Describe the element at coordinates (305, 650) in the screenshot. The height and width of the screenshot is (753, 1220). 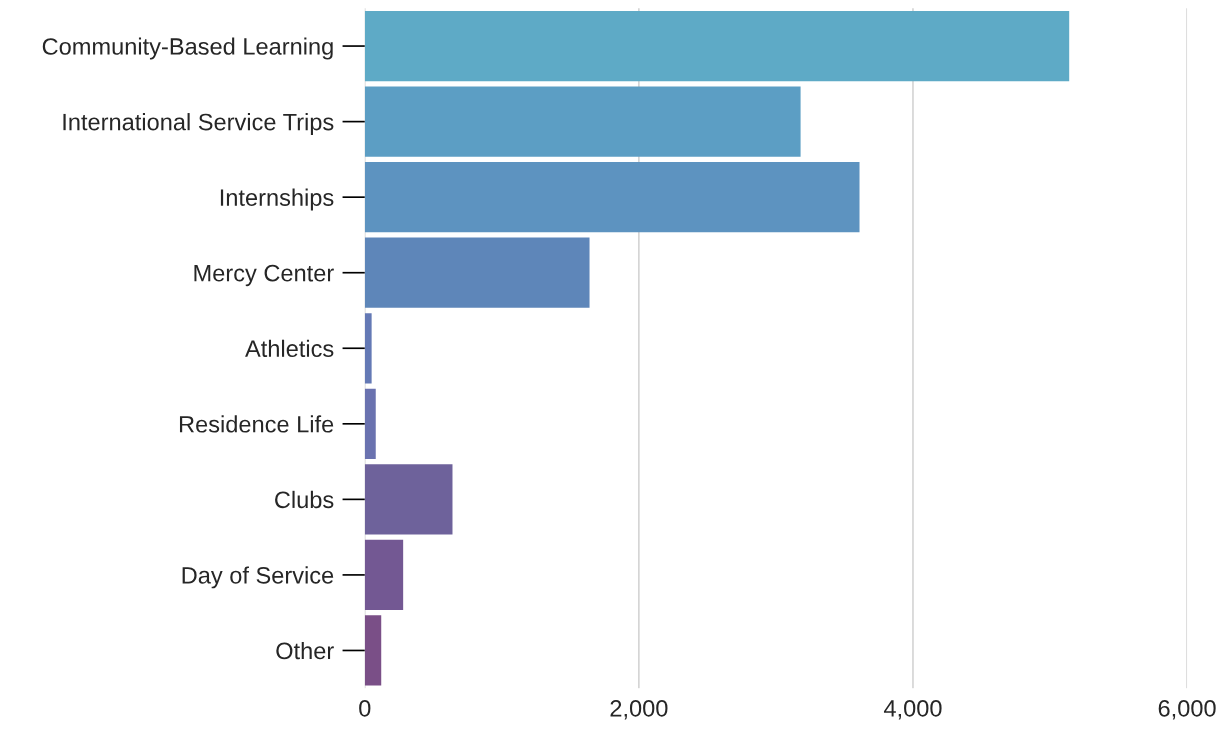
I see `y-tick-label: Other` at that location.